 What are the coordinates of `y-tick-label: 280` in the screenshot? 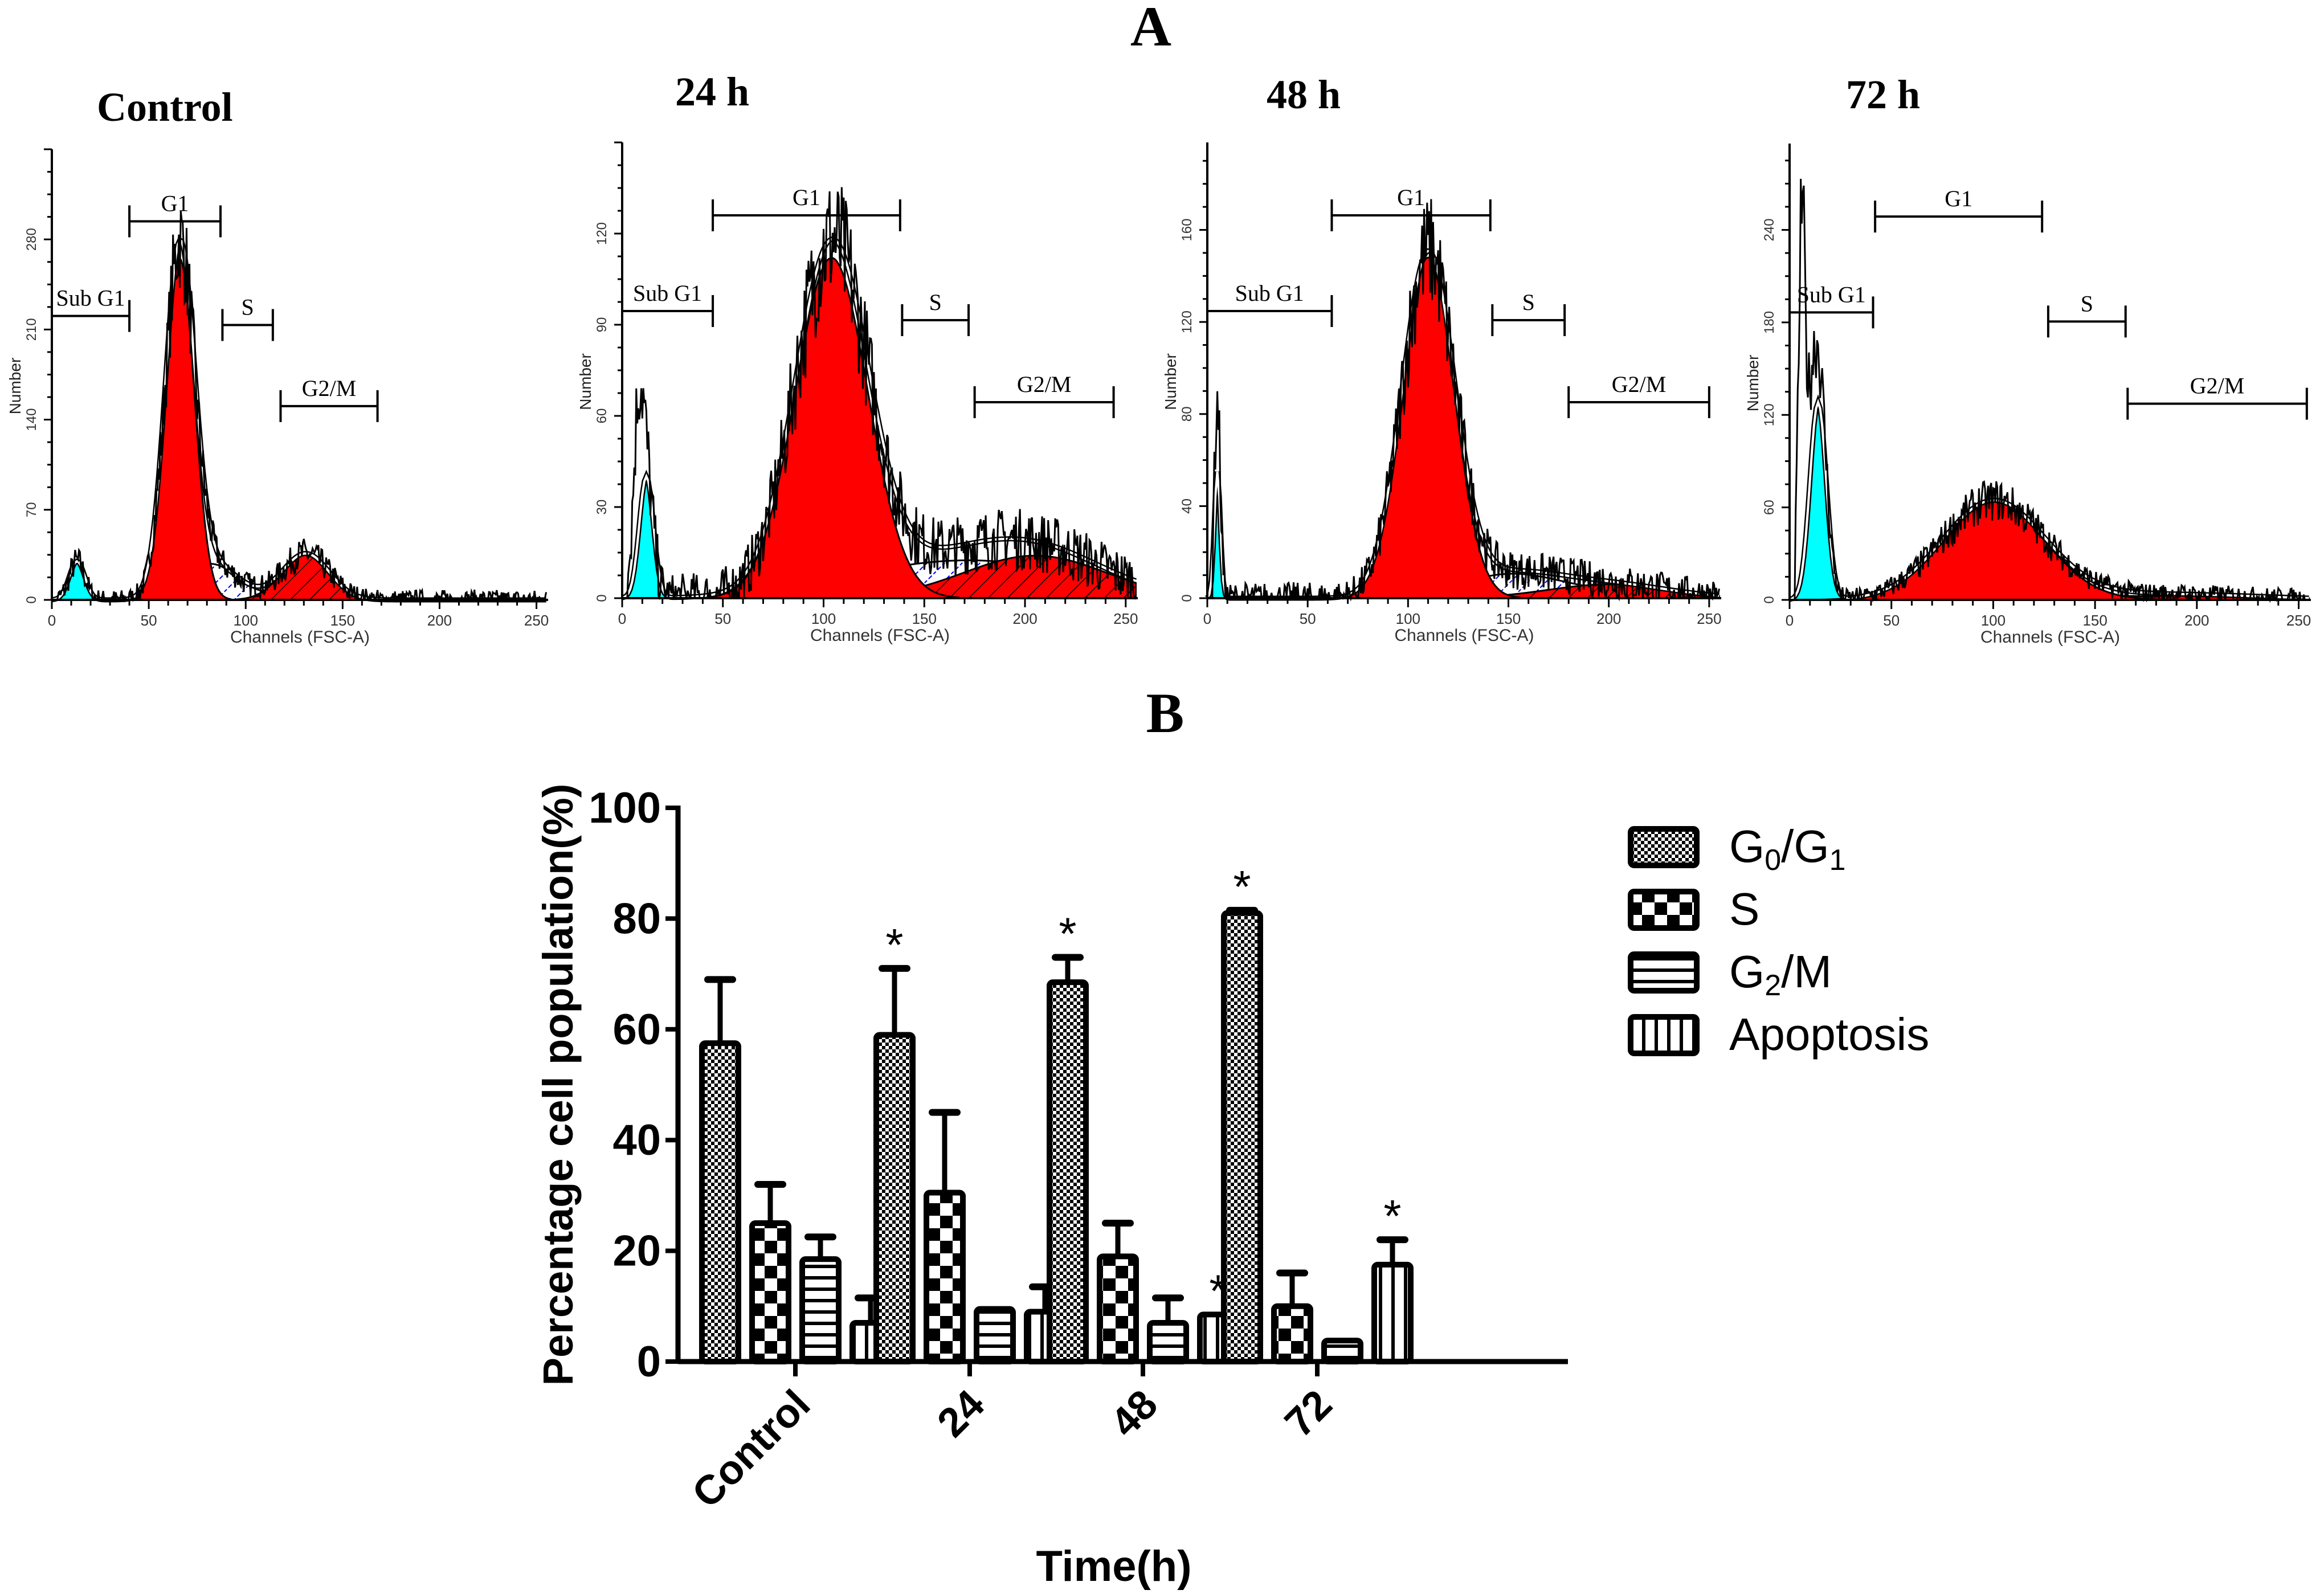 It's located at (31, 239).